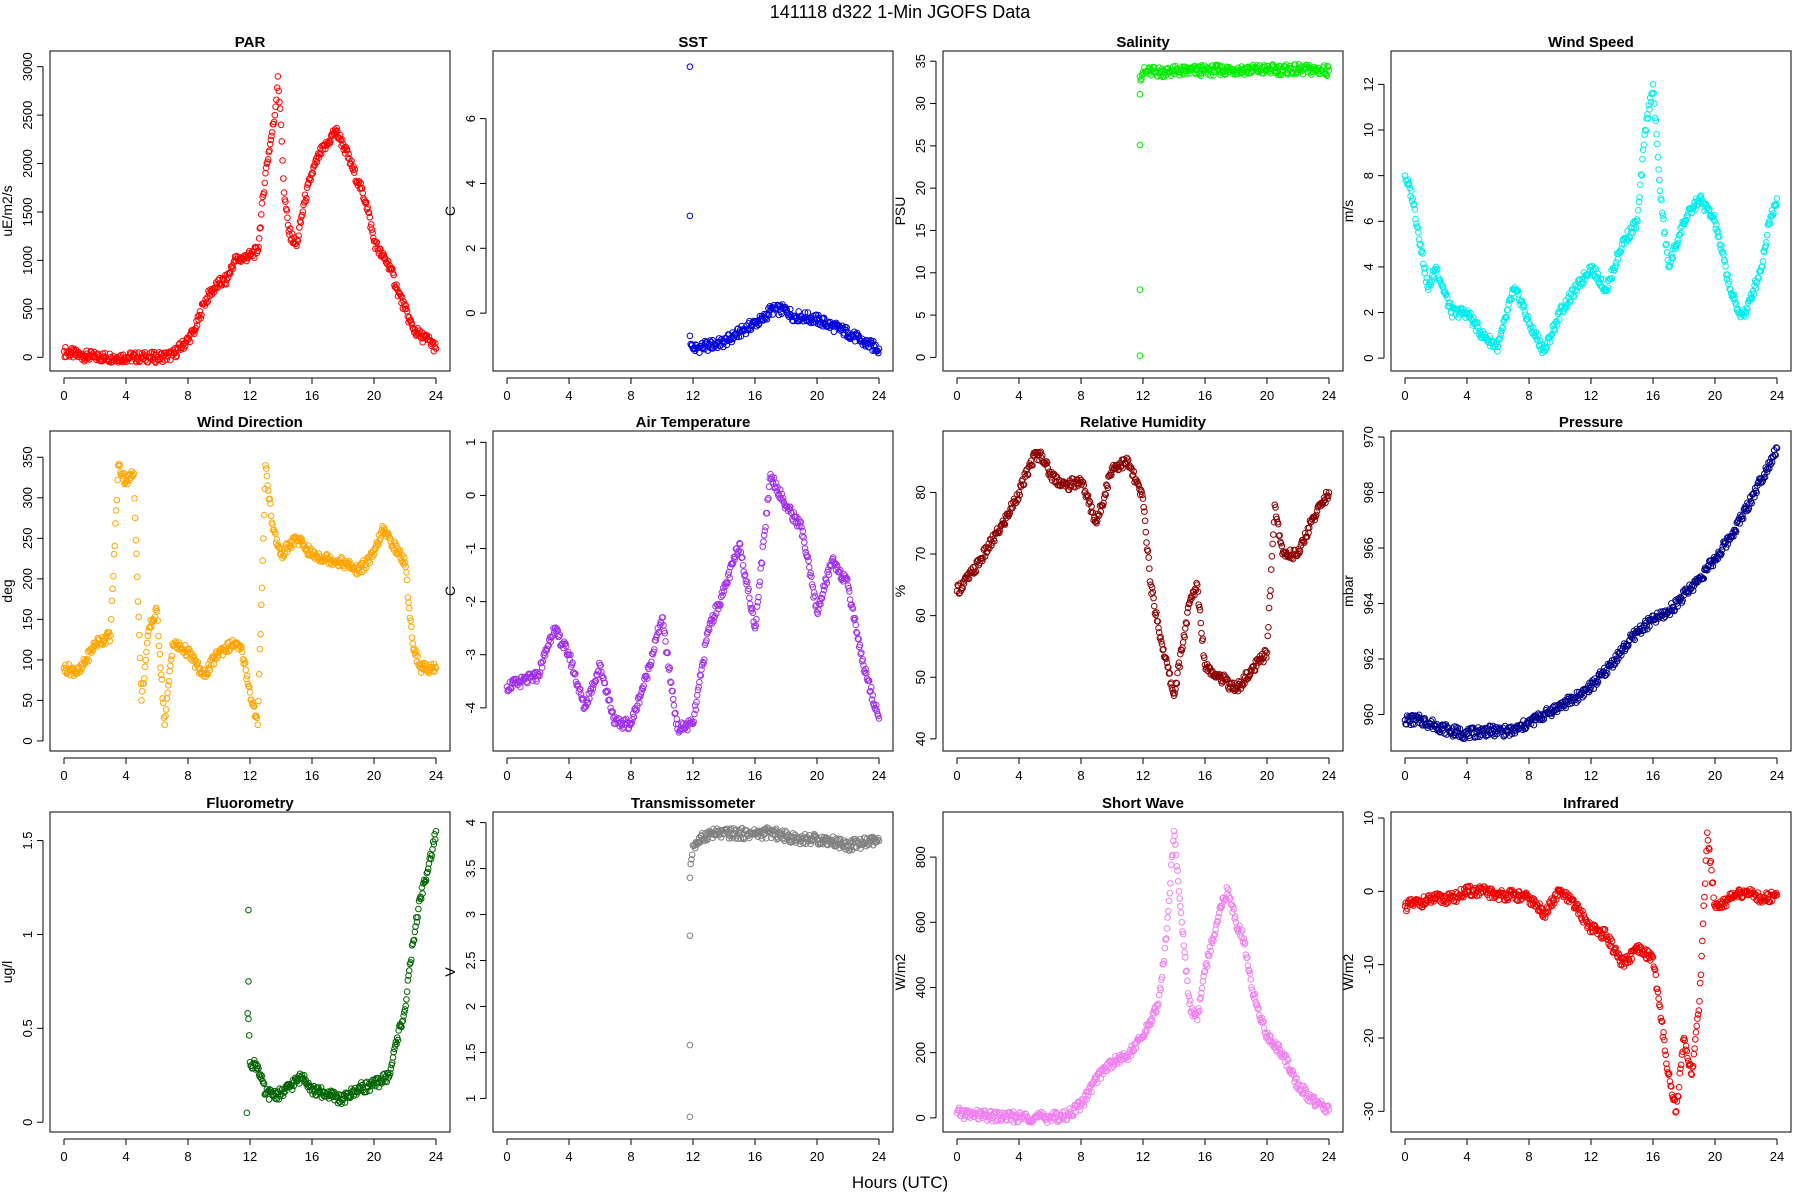 The width and height of the screenshot is (1800, 1200). What do you see at coordinates (470, 708) in the screenshot?
I see `y-tick-label: -4` at bounding box center [470, 708].